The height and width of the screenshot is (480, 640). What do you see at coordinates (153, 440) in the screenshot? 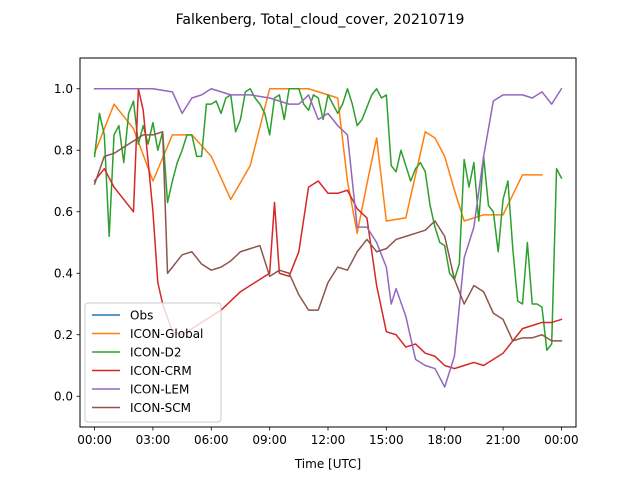
I see `x-tick-label: 03:00` at bounding box center [153, 440].